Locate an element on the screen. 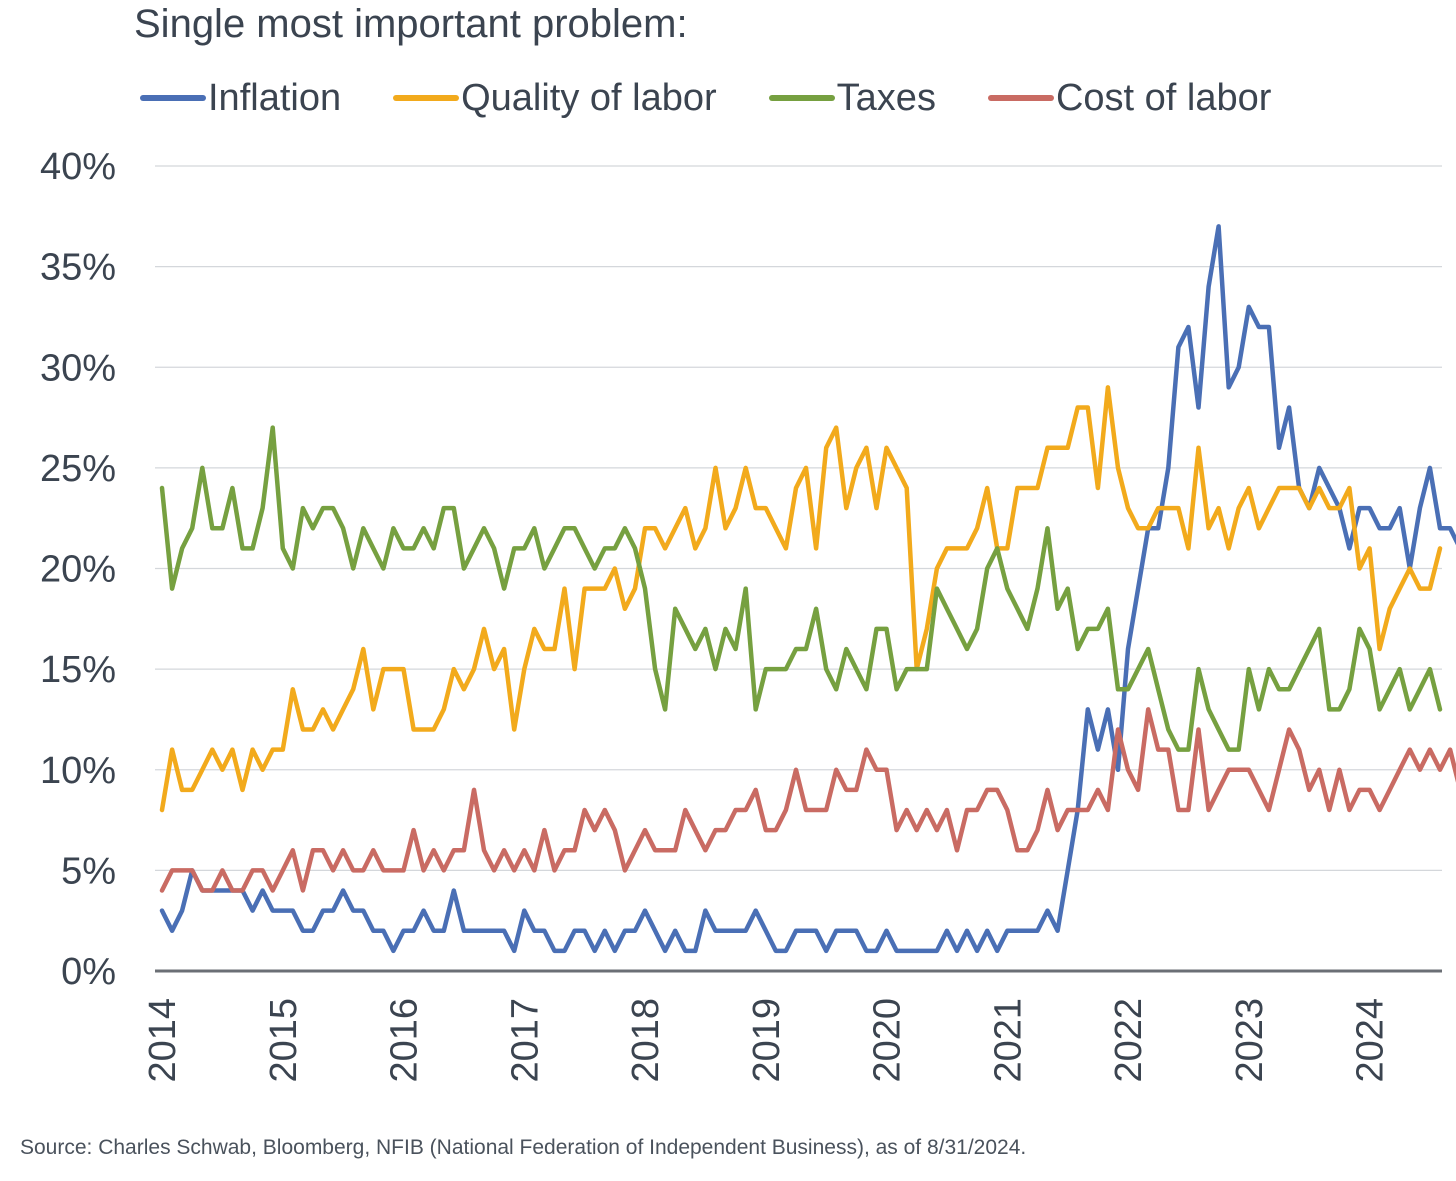  legend-swatch-quality-of-labor is located at coordinates (426, 98).